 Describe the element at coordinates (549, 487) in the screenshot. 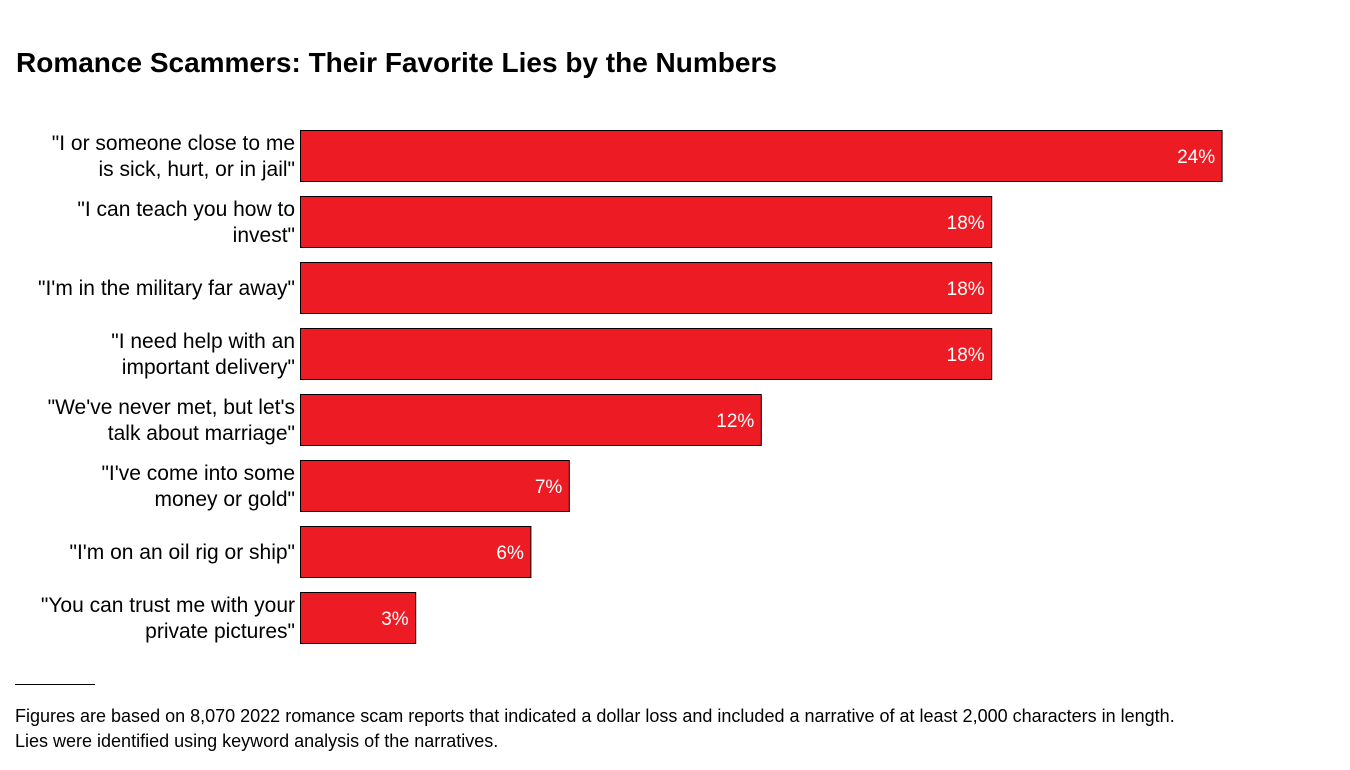

I see `bar-value-label: 7%` at that location.